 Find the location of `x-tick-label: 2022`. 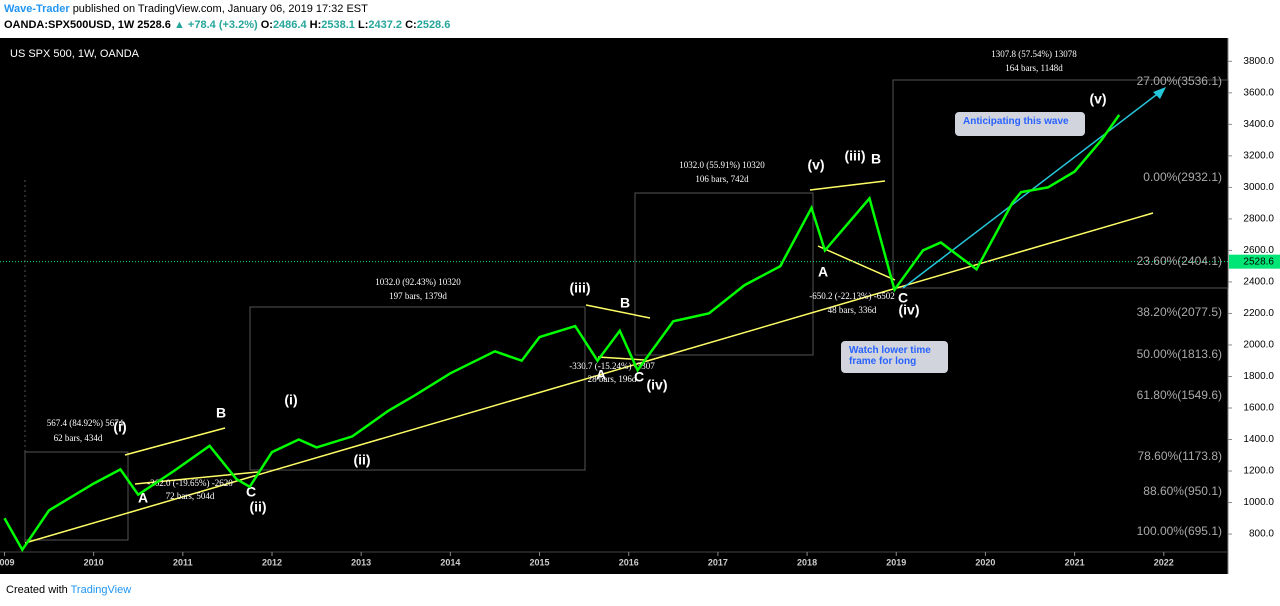

x-tick-label: 2022 is located at coordinates (1164, 562).